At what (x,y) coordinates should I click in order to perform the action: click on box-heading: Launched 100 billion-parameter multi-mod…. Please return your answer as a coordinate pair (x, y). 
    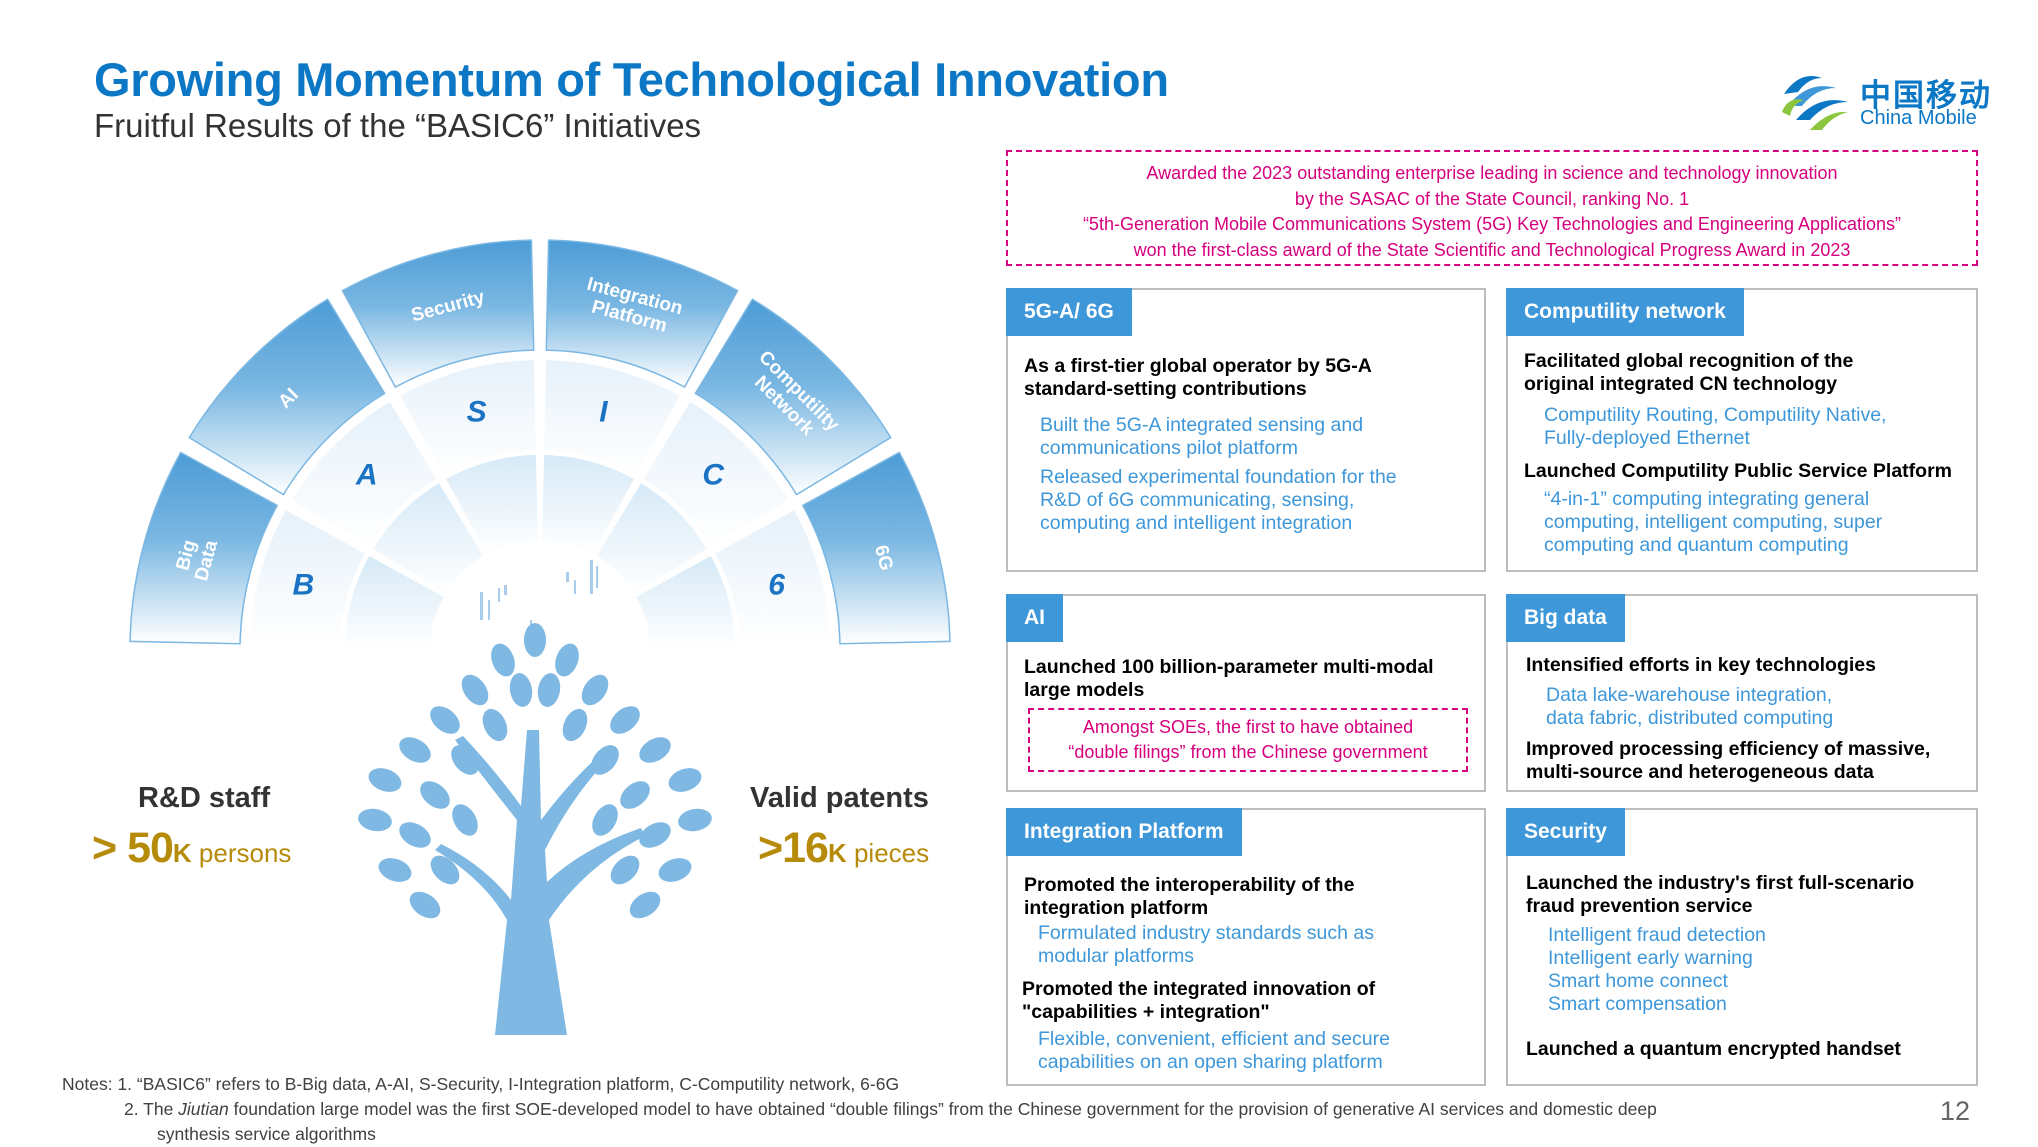
    Looking at the image, I should click on (1229, 679).